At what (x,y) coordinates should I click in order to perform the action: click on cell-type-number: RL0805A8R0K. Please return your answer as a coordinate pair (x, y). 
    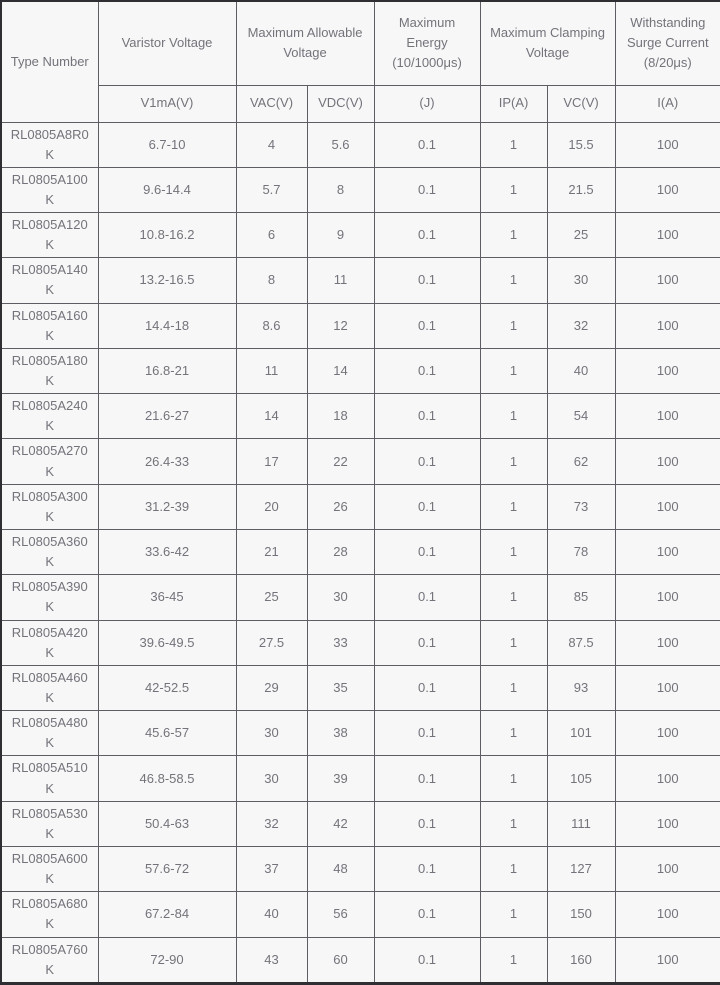
    Looking at the image, I should click on (49, 144).